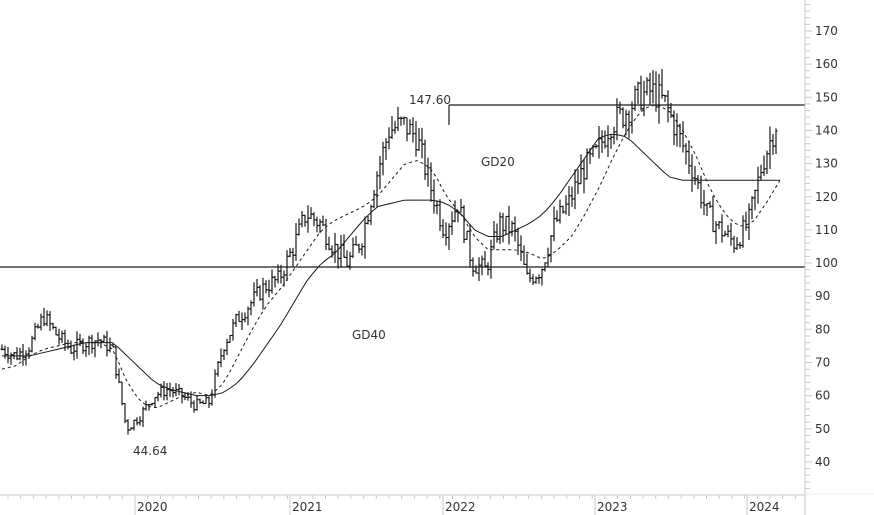 This screenshot has width=874, height=515. I want to click on high-label: 147.60, so click(430, 100).